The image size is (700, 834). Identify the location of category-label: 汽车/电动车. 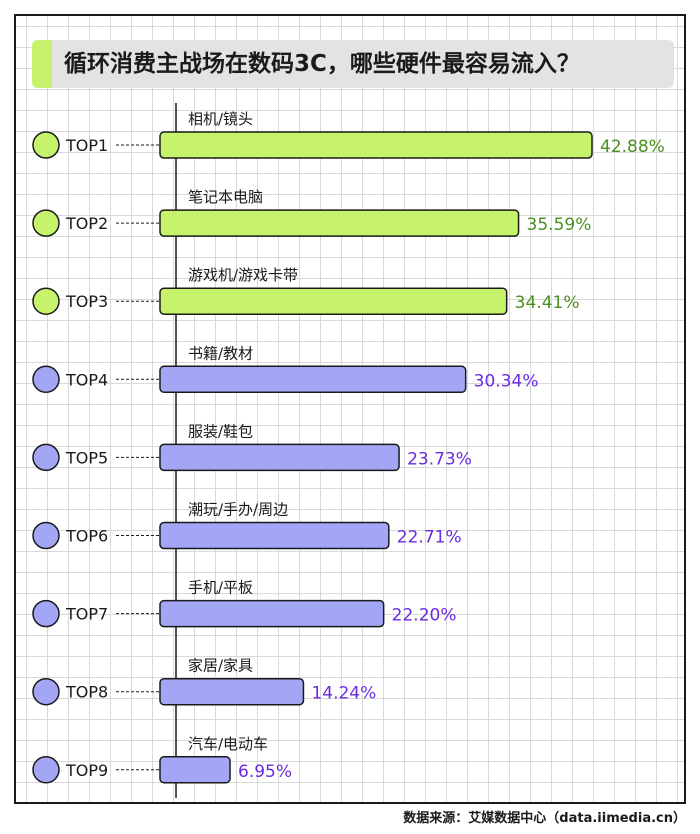
(228, 744).